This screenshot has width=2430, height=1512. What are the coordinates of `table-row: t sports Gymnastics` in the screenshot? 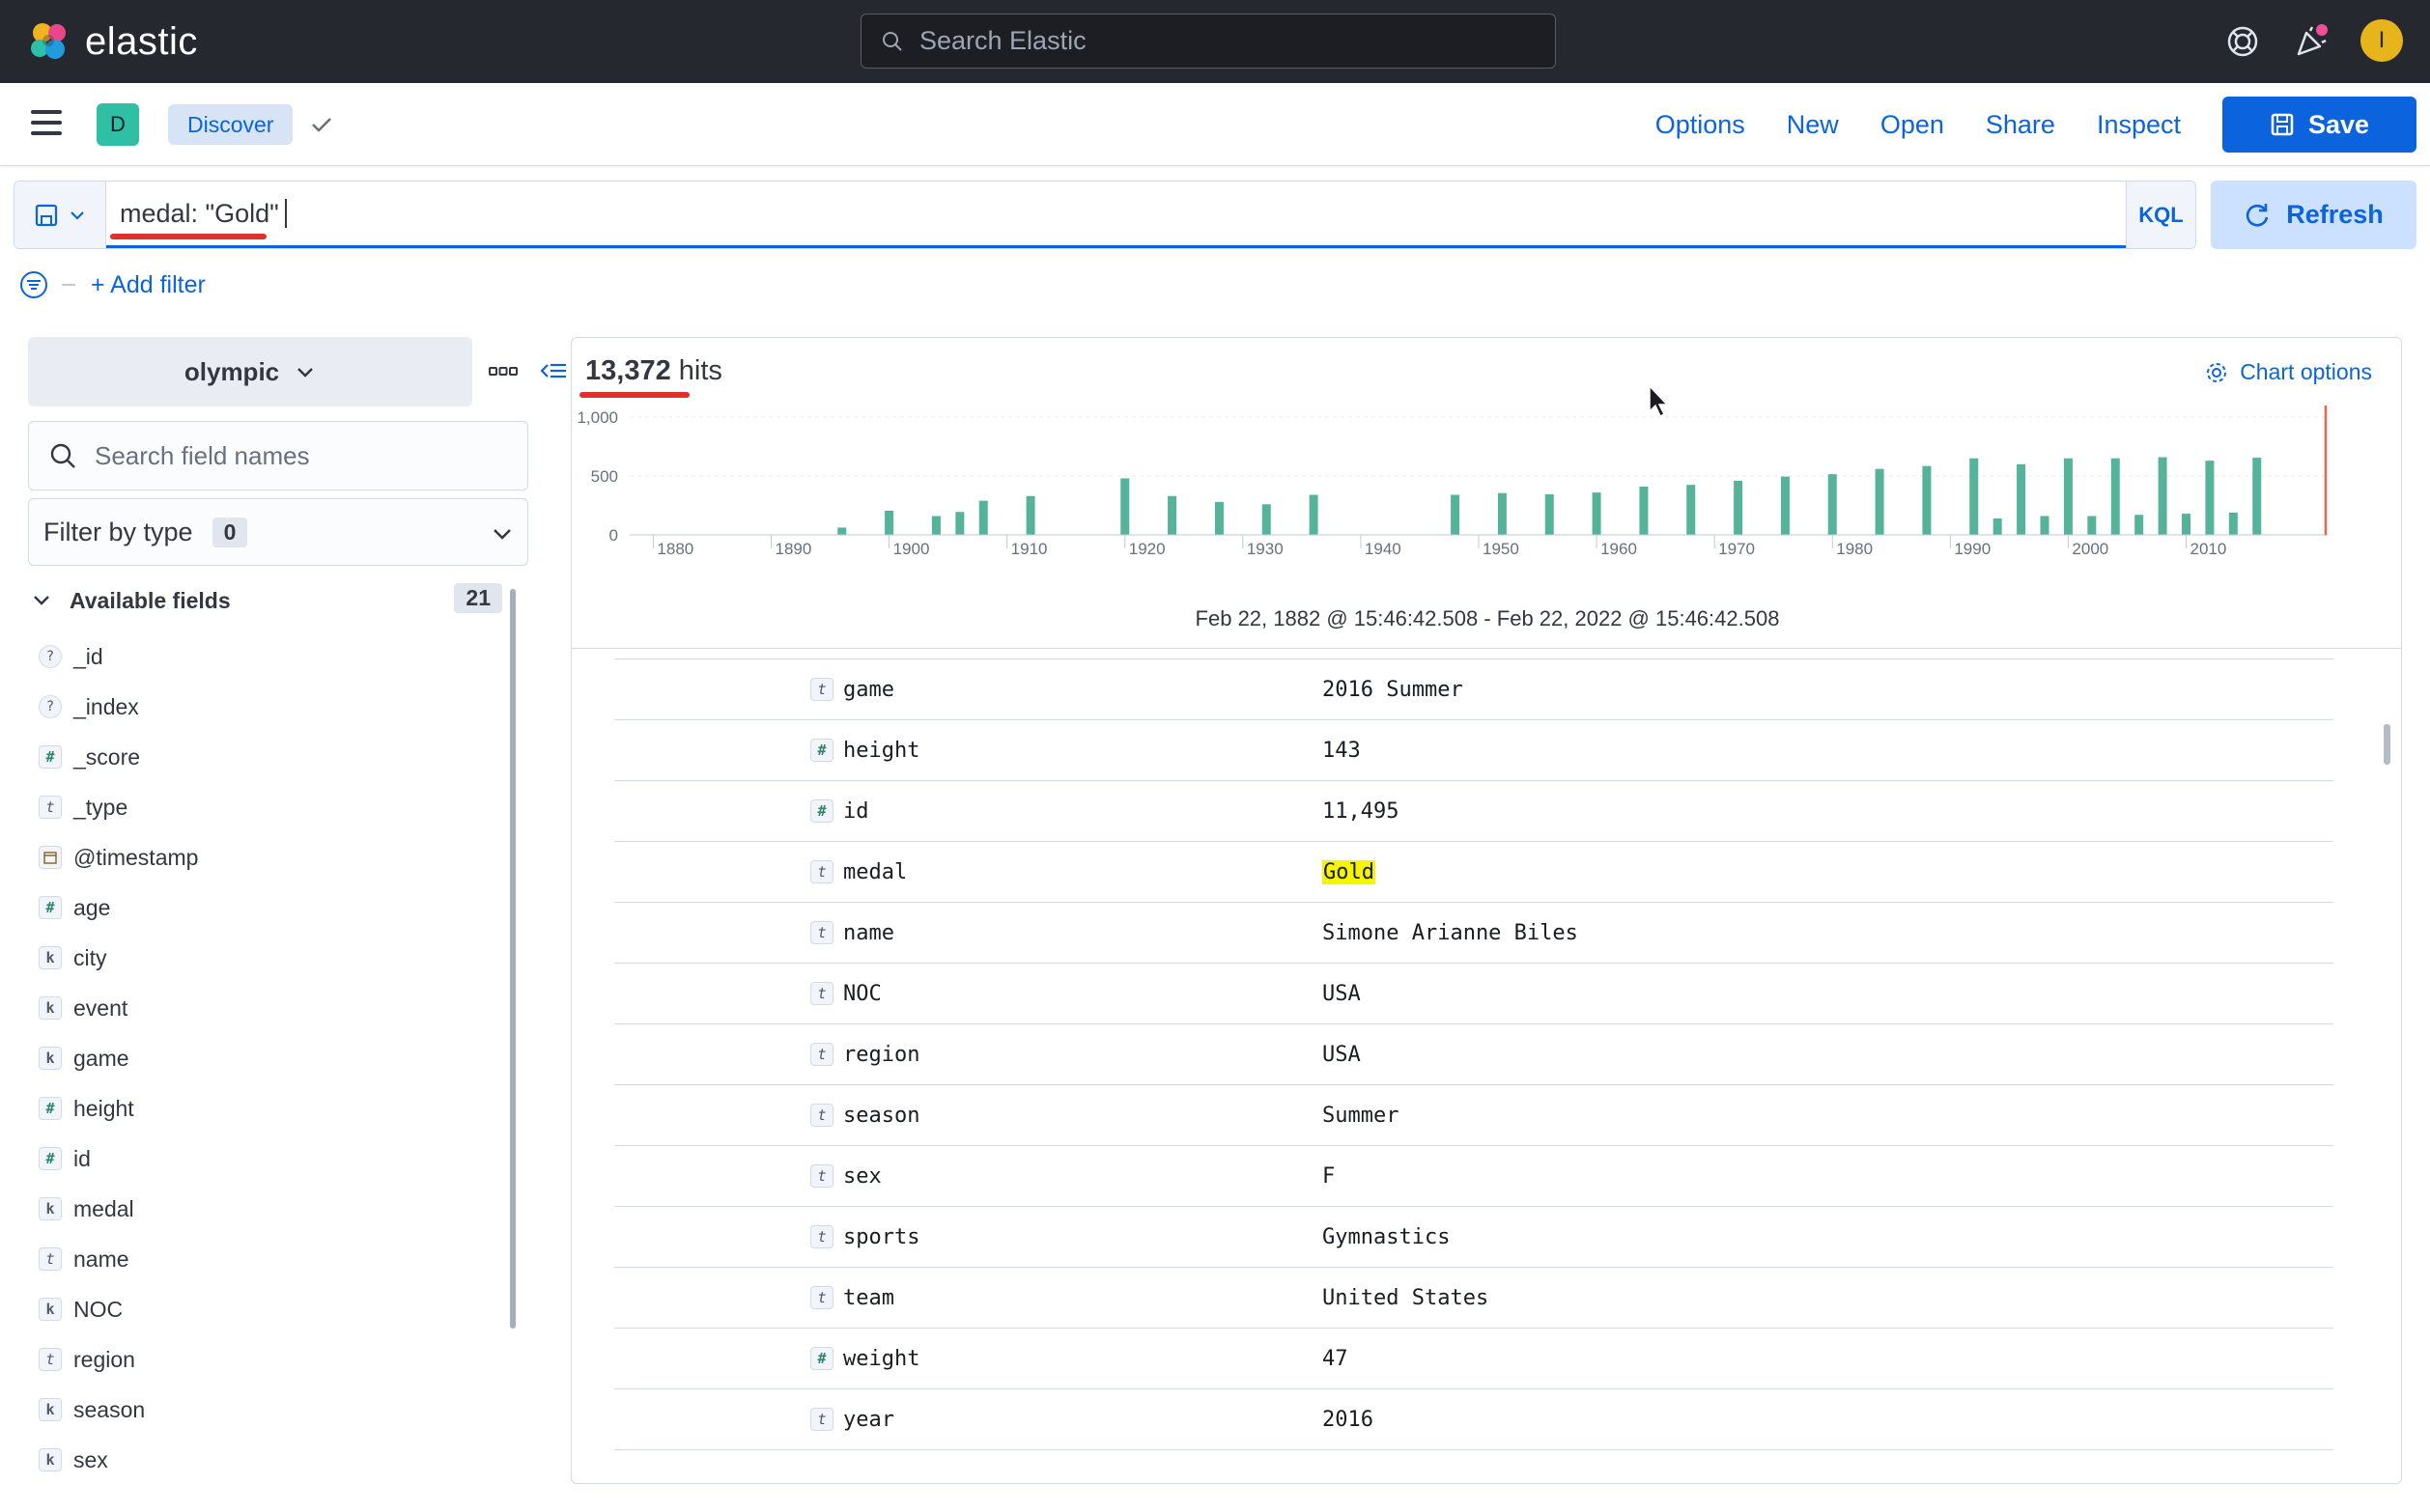 It's located at (1473, 1238).